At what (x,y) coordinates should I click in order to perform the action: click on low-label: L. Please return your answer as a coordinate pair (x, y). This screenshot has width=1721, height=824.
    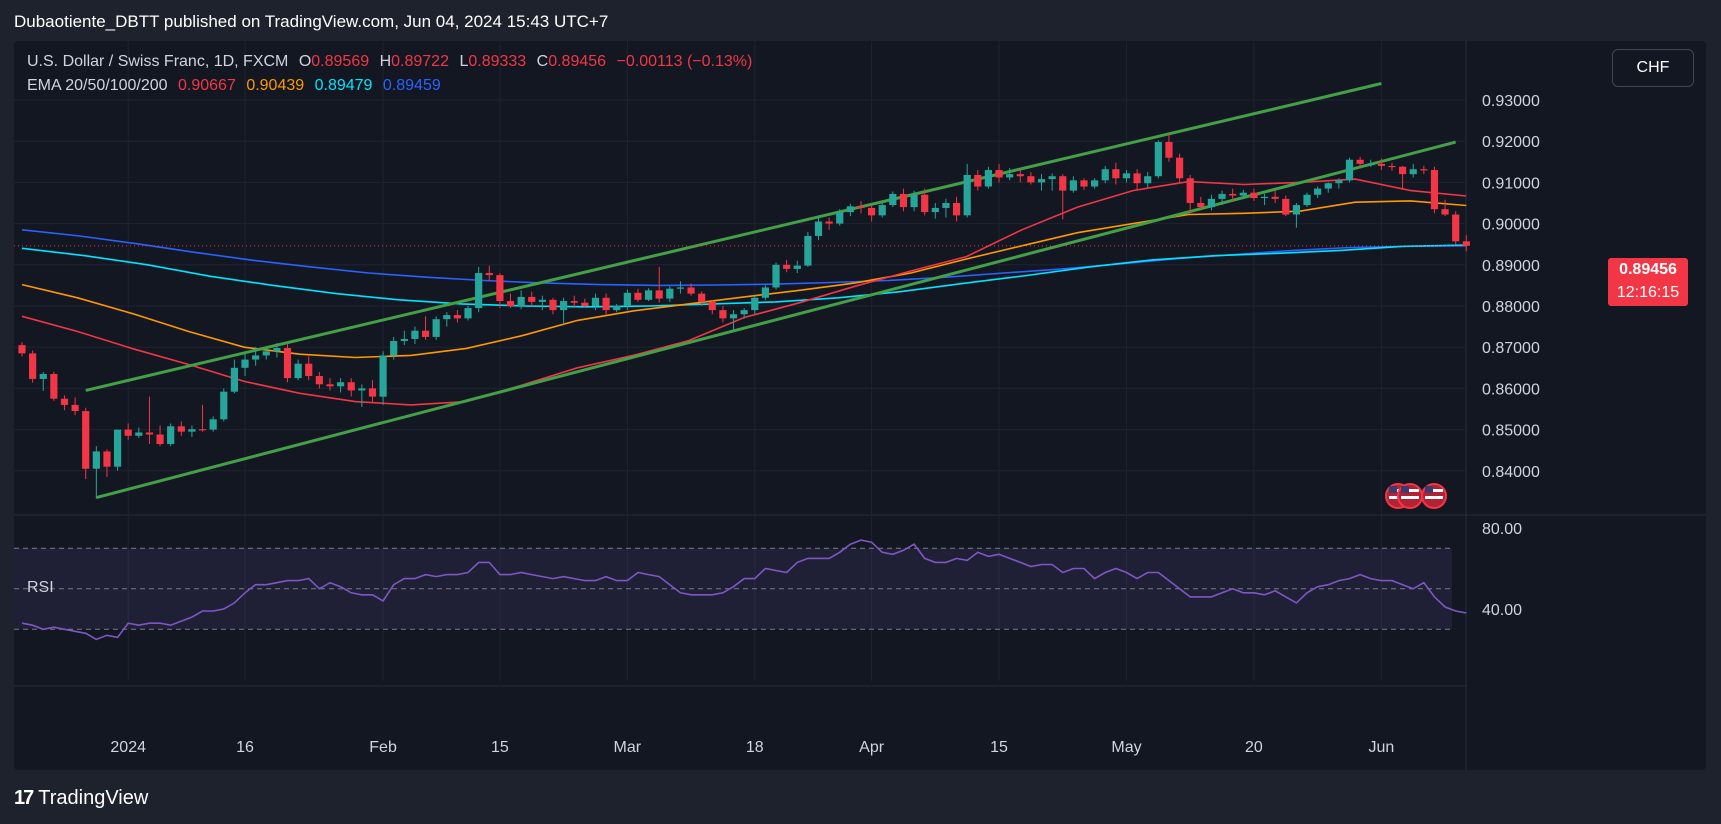
    Looking at the image, I should click on (464, 61).